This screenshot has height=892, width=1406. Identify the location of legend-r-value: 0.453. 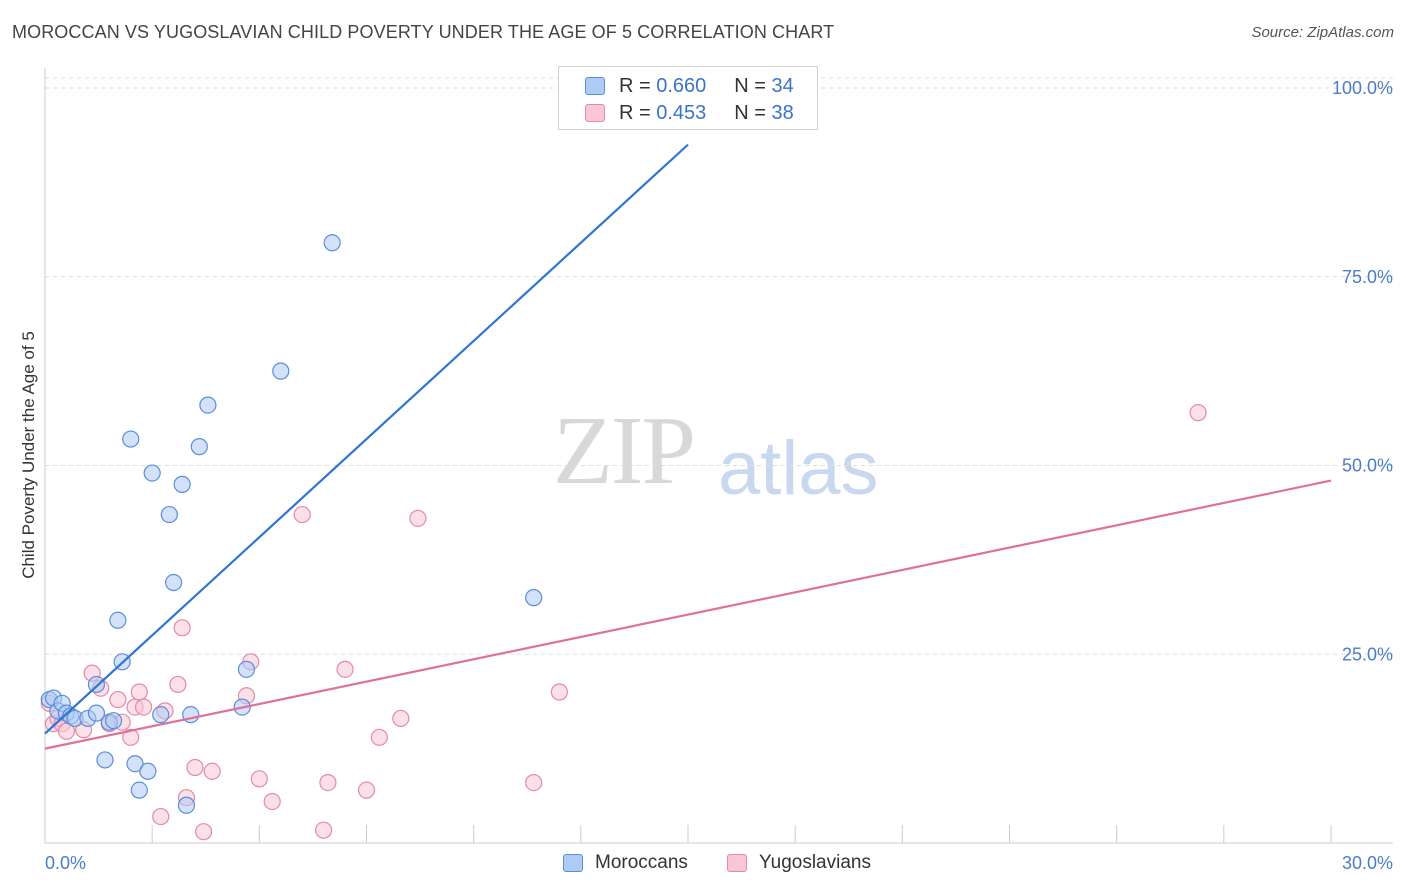
(681, 112).